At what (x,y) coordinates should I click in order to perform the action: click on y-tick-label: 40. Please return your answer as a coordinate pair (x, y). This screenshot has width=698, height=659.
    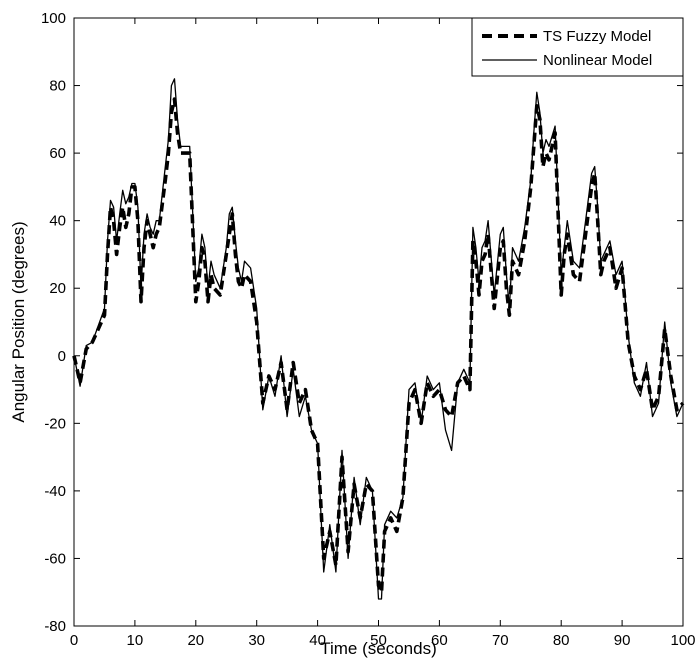
    Looking at the image, I should click on (57, 221).